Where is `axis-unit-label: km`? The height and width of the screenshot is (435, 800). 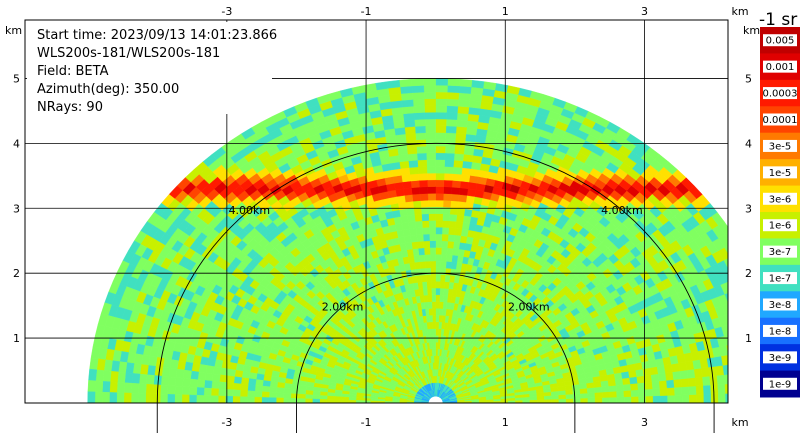
axis-unit-label: km is located at coordinates (751, 30).